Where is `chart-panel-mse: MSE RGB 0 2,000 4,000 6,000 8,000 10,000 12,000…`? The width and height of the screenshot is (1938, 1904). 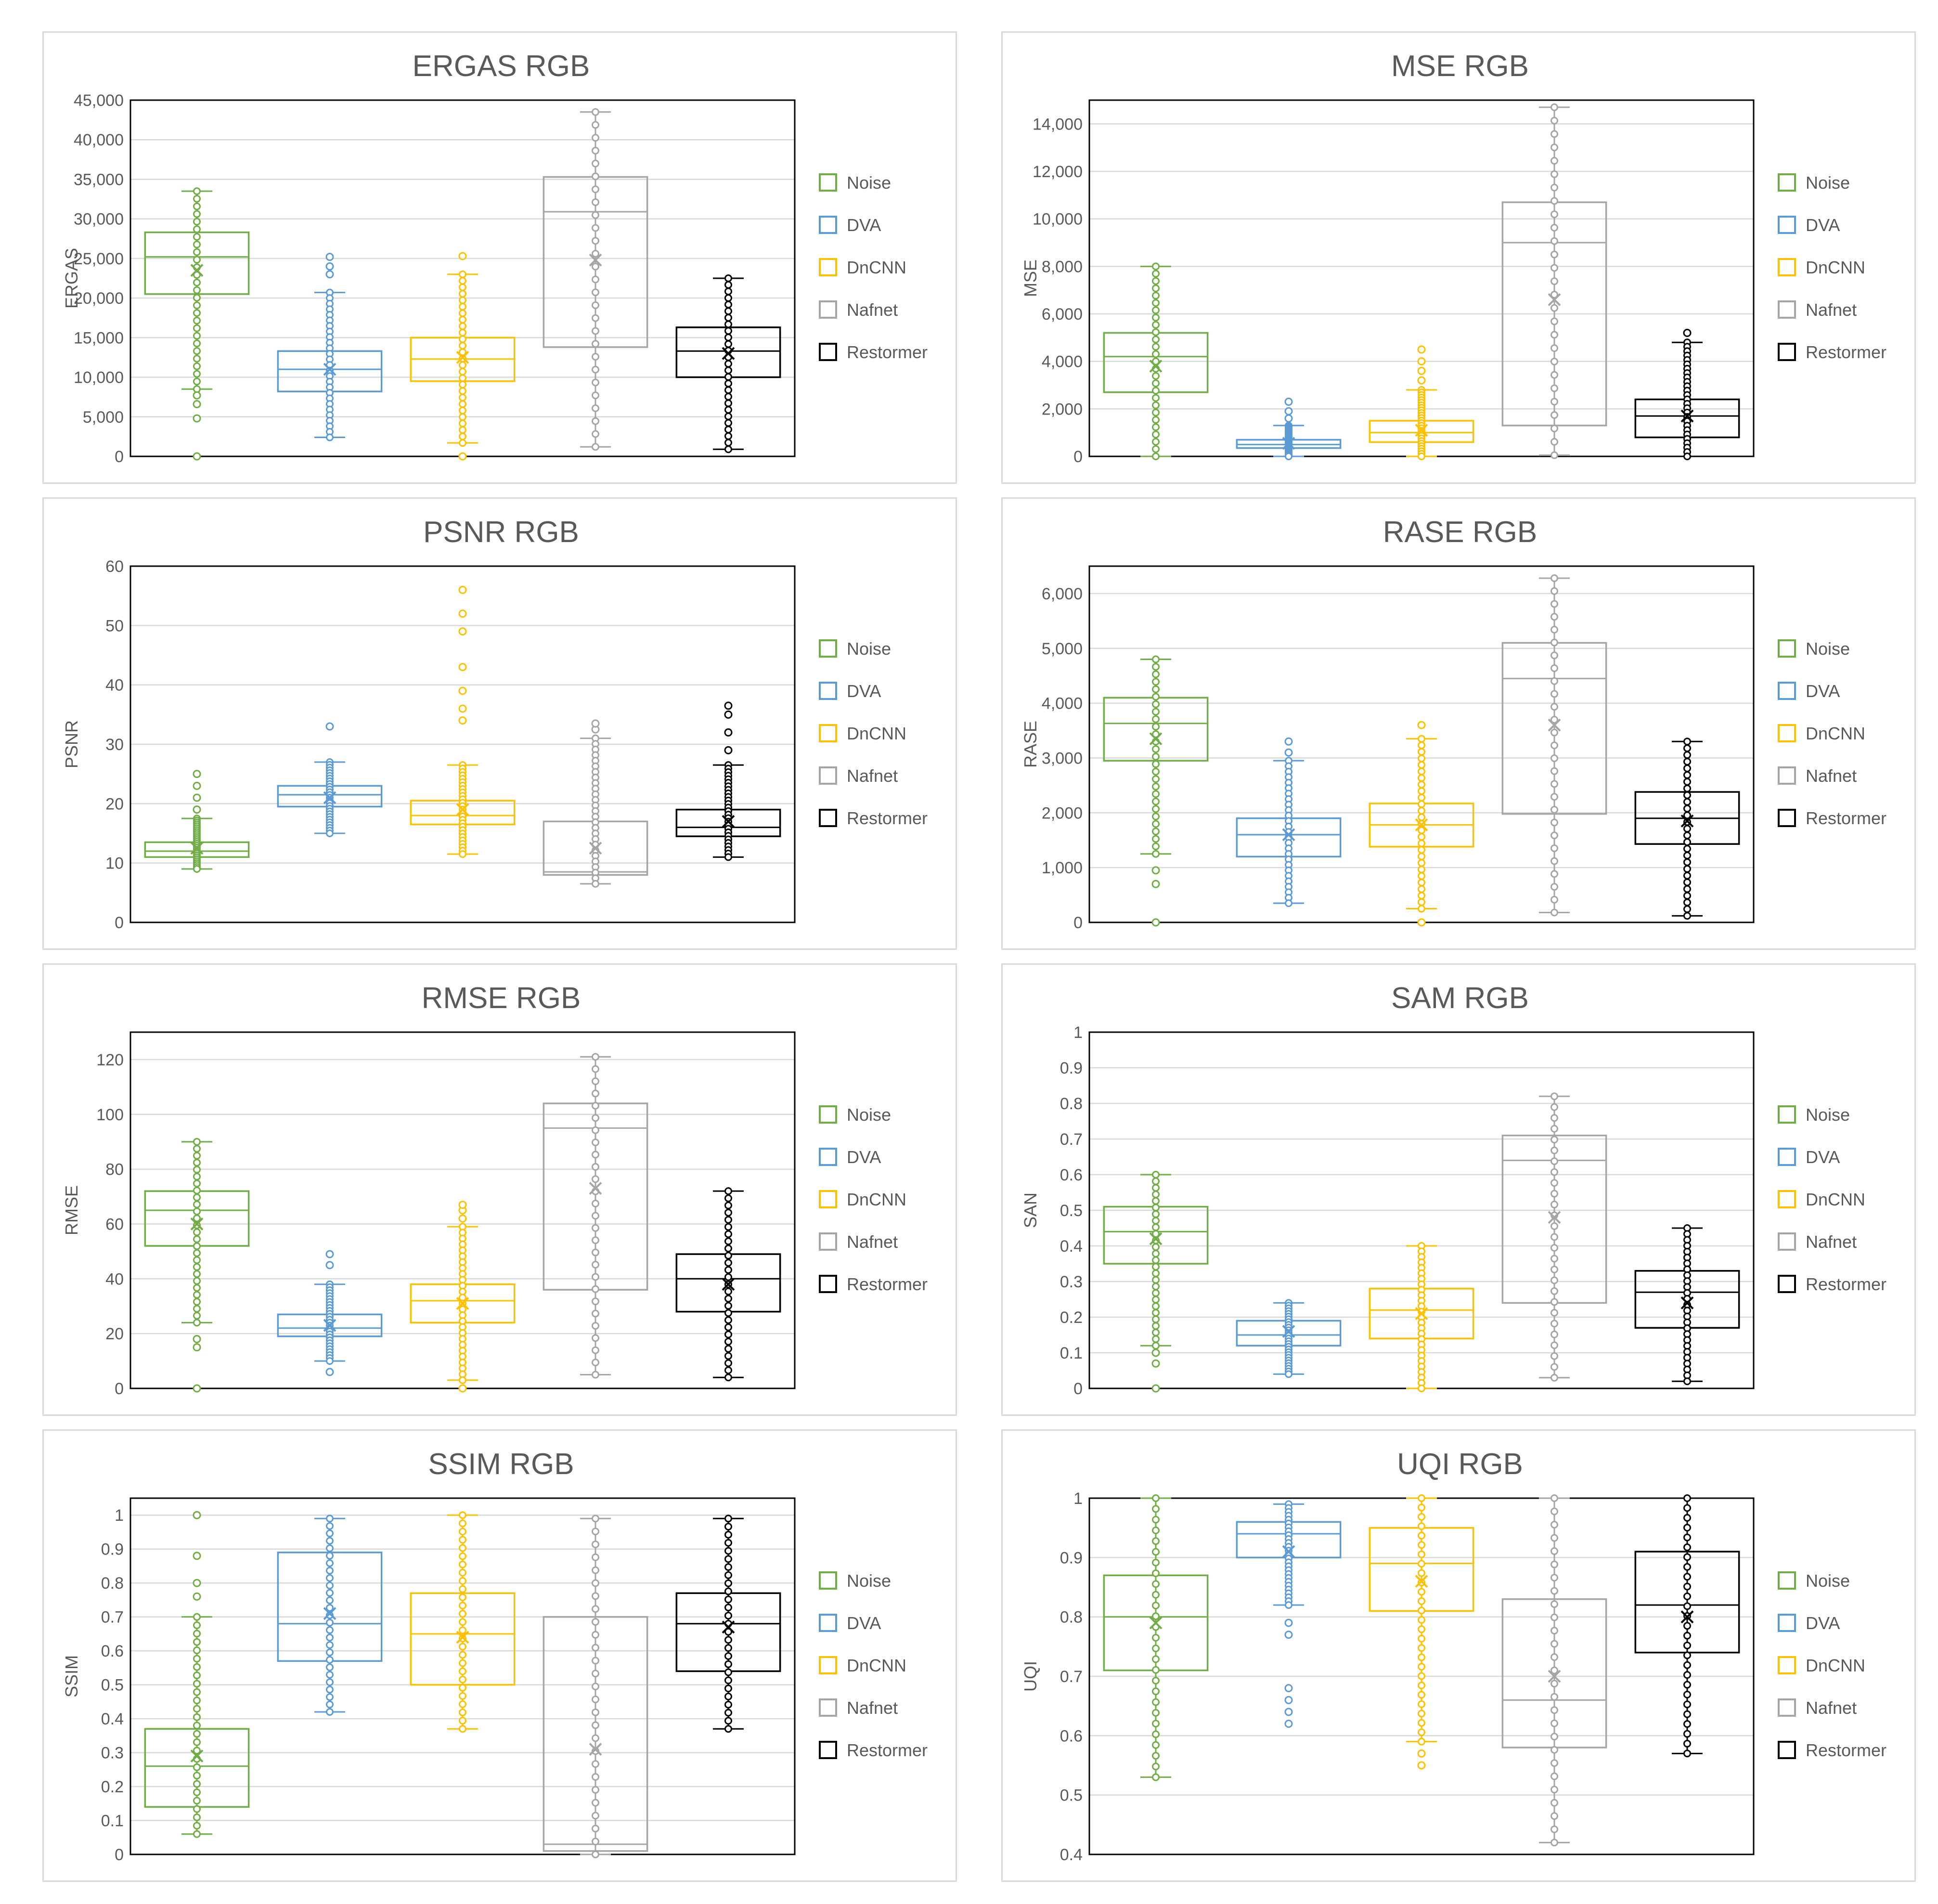
chart-panel-mse: MSE RGB 0 2,000 4,000 6,000 8,000 10,000 12,000… is located at coordinates (1458, 257).